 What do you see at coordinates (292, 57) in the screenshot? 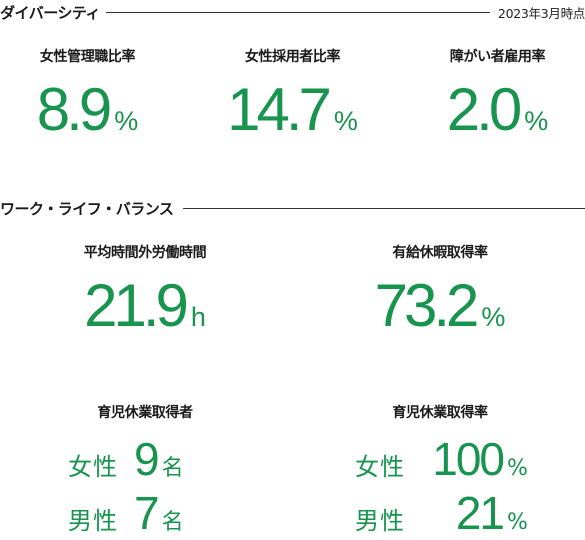
I see `female-hire-ratio-label: 女性採用者比率` at bounding box center [292, 57].